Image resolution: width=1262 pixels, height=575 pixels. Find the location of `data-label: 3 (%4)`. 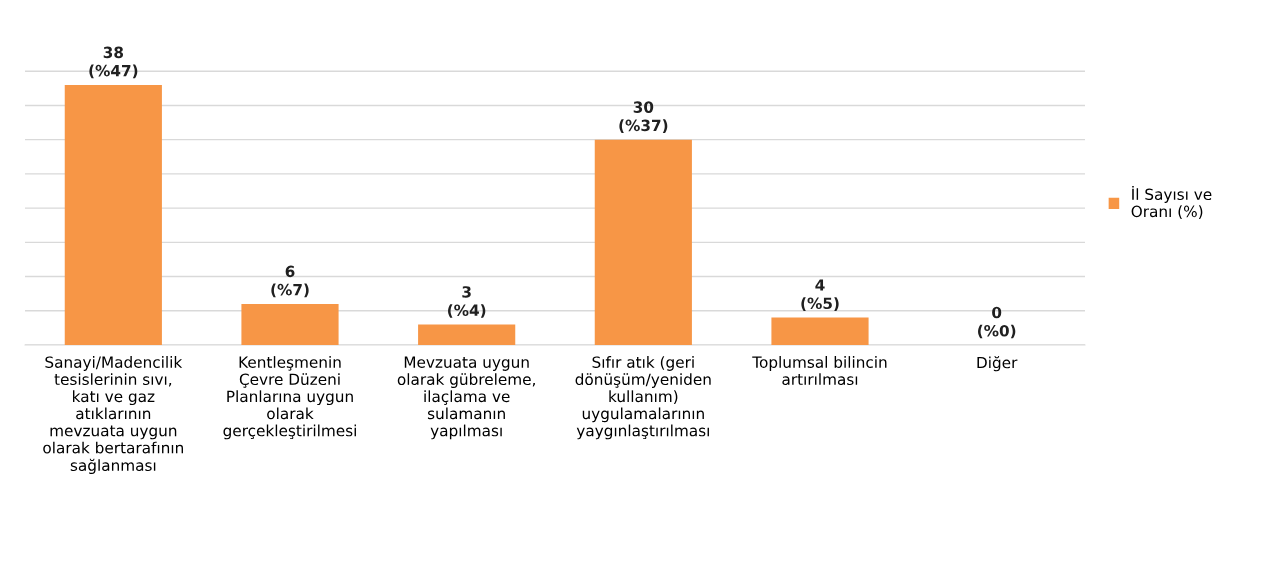

data-label: 3 (%4) is located at coordinates (467, 302).